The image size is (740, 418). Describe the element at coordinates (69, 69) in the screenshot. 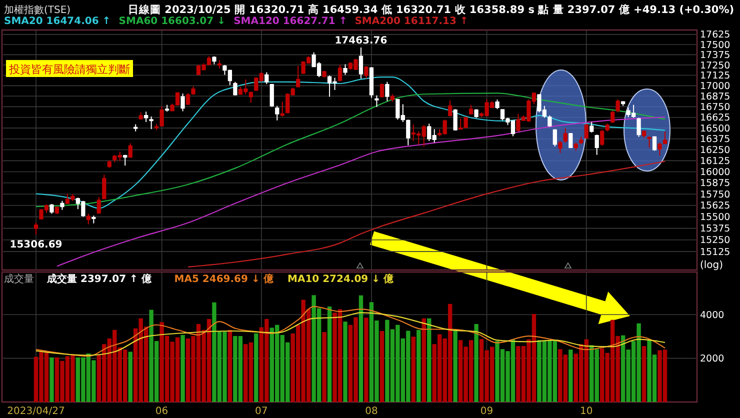

I see `annotation: 投資皆有風險請獨立判斷` at that location.